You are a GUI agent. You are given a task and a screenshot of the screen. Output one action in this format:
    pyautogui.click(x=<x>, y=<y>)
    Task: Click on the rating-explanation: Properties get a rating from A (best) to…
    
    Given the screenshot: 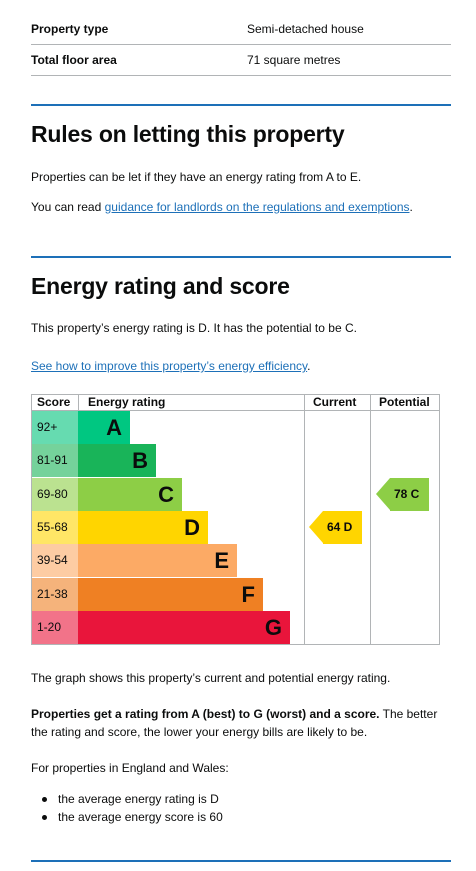 What is the action you would take?
    pyautogui.click(x=241, y=723)
    